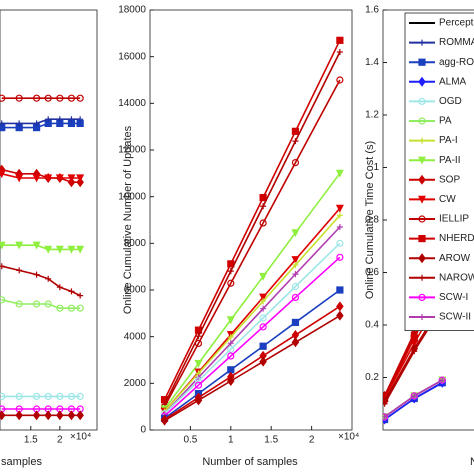  I want to click on legend-label: SOP, so click(449, 179).